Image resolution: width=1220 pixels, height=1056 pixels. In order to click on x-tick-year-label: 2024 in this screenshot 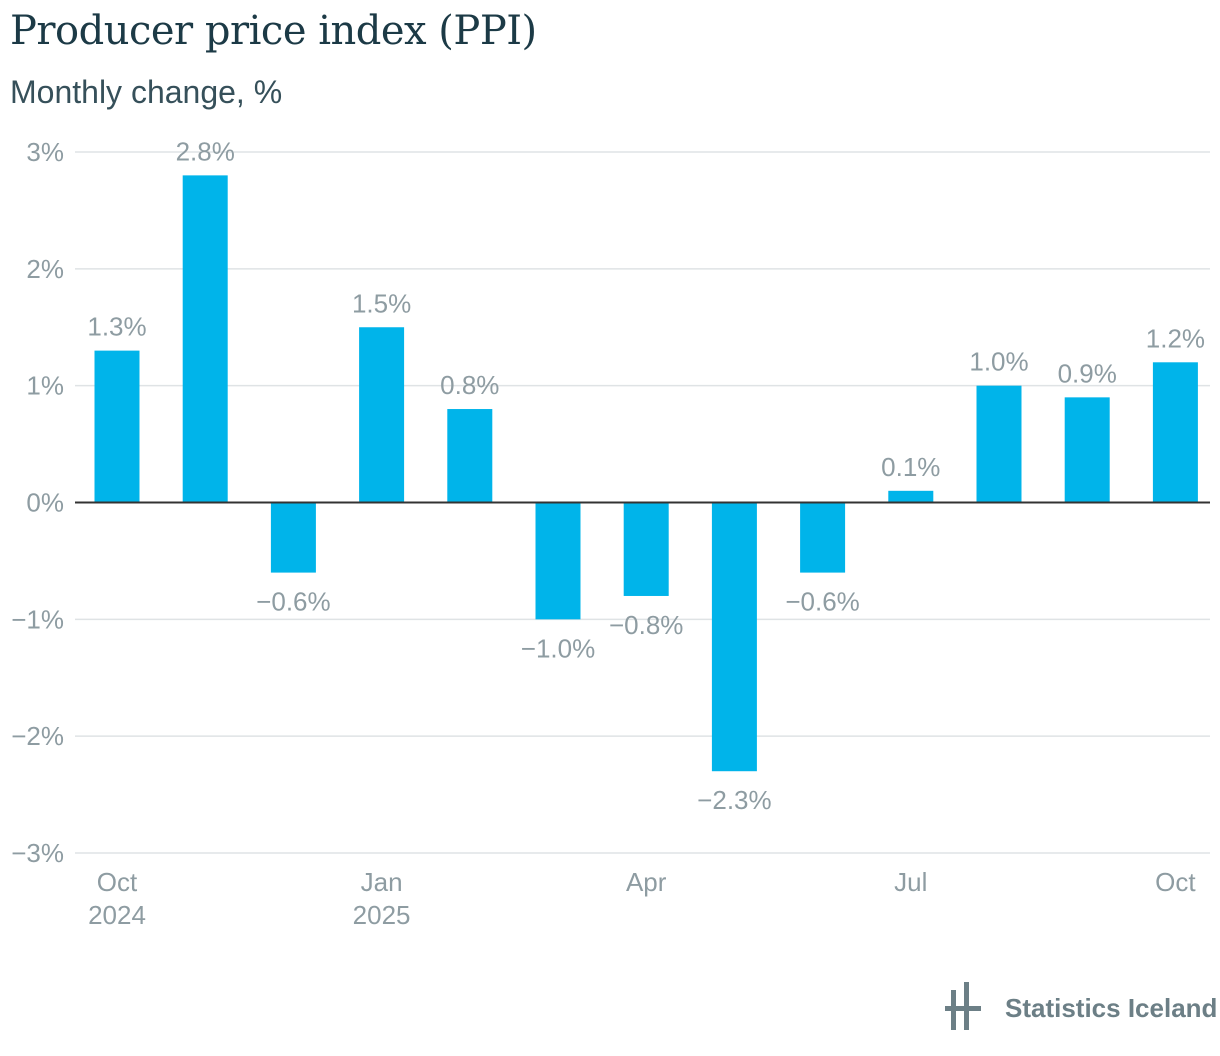, I will do `click(117, 915)`.